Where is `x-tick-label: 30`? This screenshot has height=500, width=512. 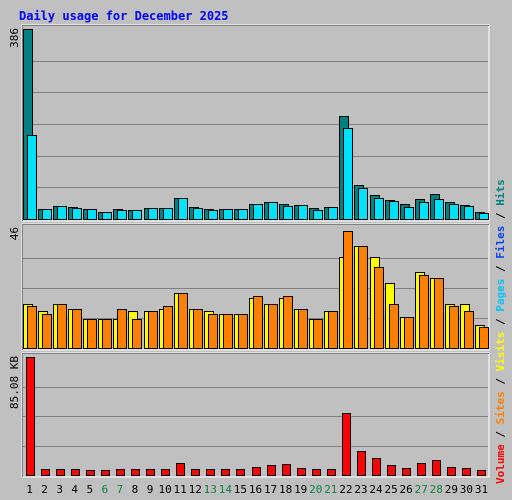 x-tick-label: 30 is located at coordinates (466, 489).